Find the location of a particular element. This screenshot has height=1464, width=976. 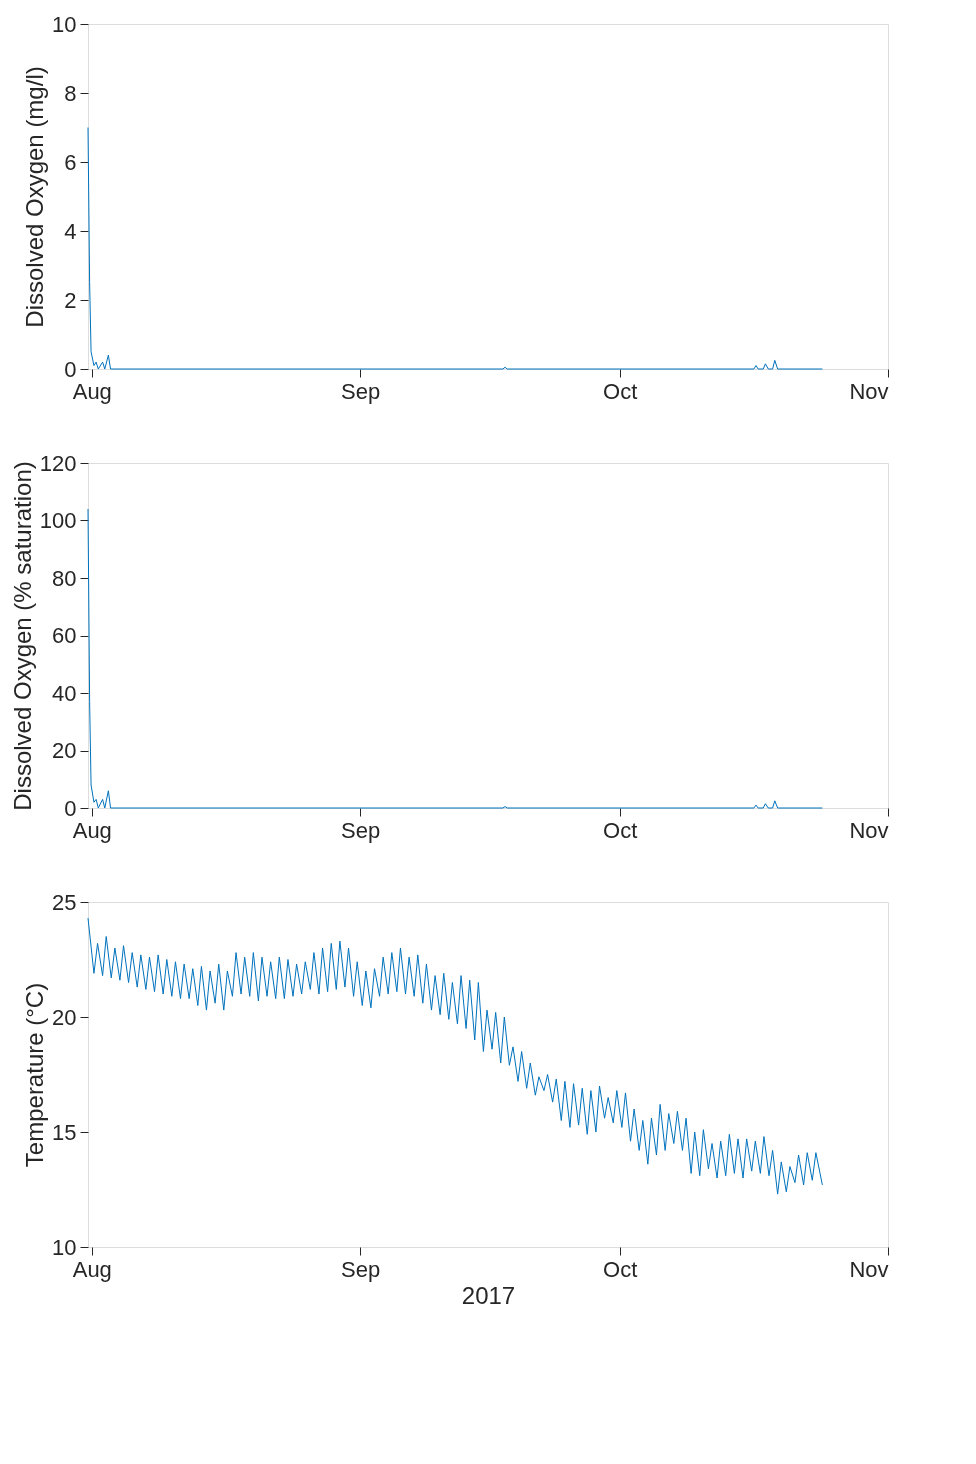

y-tick-label: 8 is located at coordinates (70, 93).